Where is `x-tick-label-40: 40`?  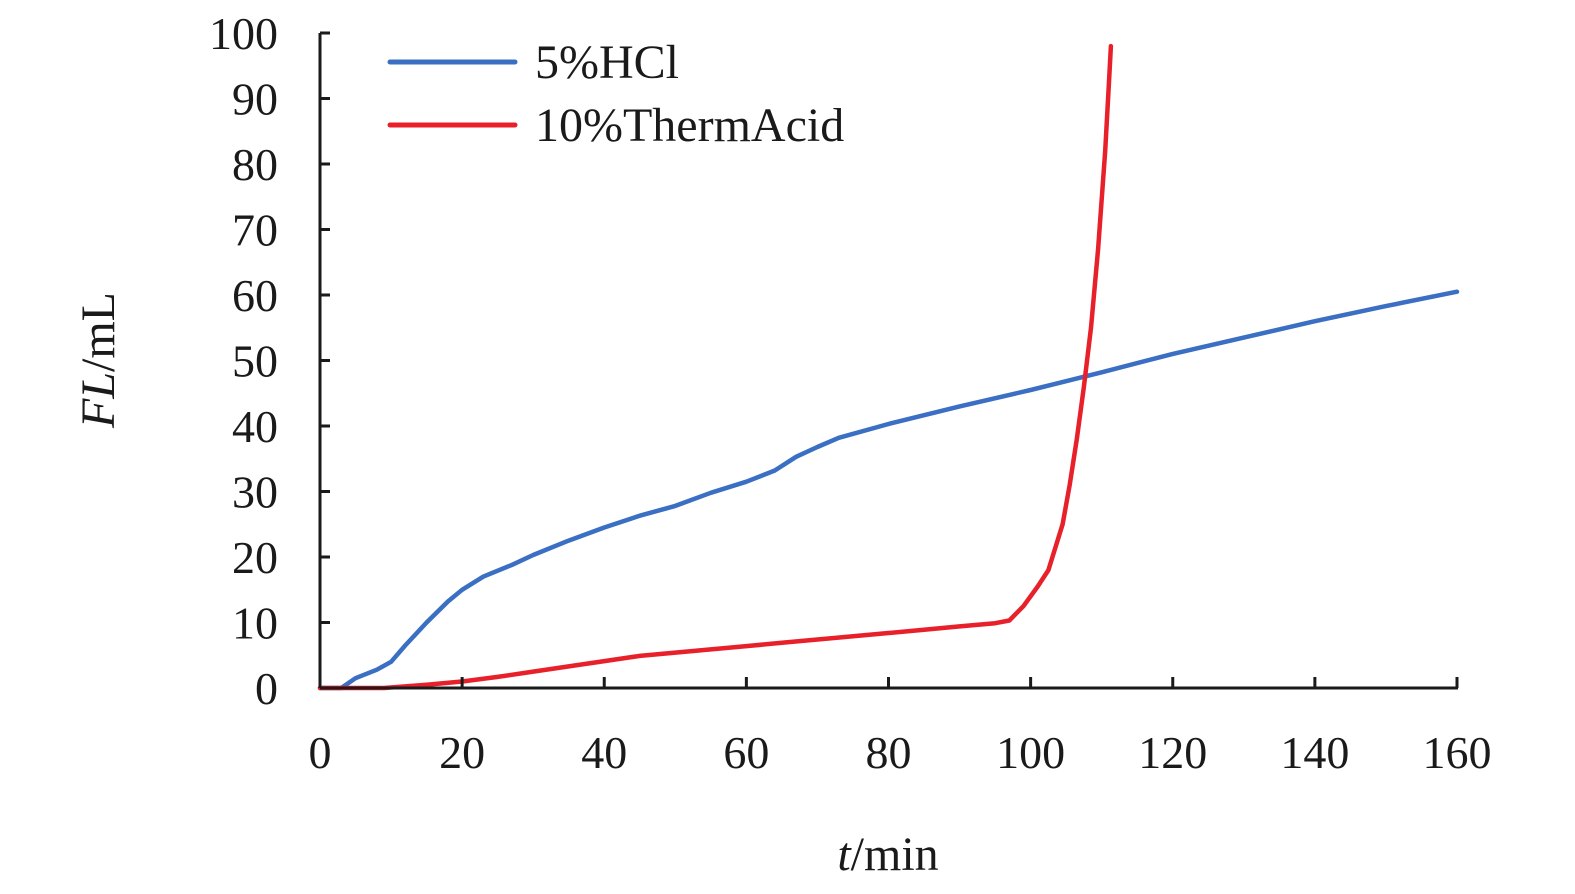
x-tick-label-40: 40 is located at coordinates (604, 752).